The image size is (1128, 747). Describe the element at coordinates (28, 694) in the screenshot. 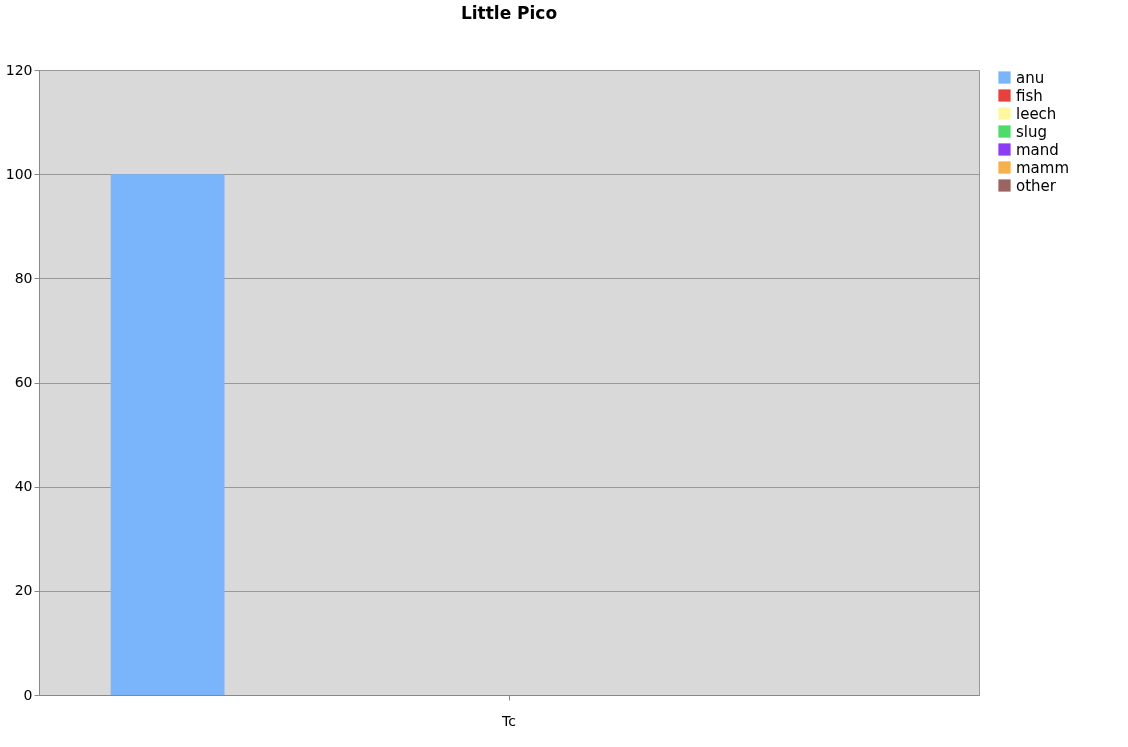

I see `y-tick-label: 0` at that location.